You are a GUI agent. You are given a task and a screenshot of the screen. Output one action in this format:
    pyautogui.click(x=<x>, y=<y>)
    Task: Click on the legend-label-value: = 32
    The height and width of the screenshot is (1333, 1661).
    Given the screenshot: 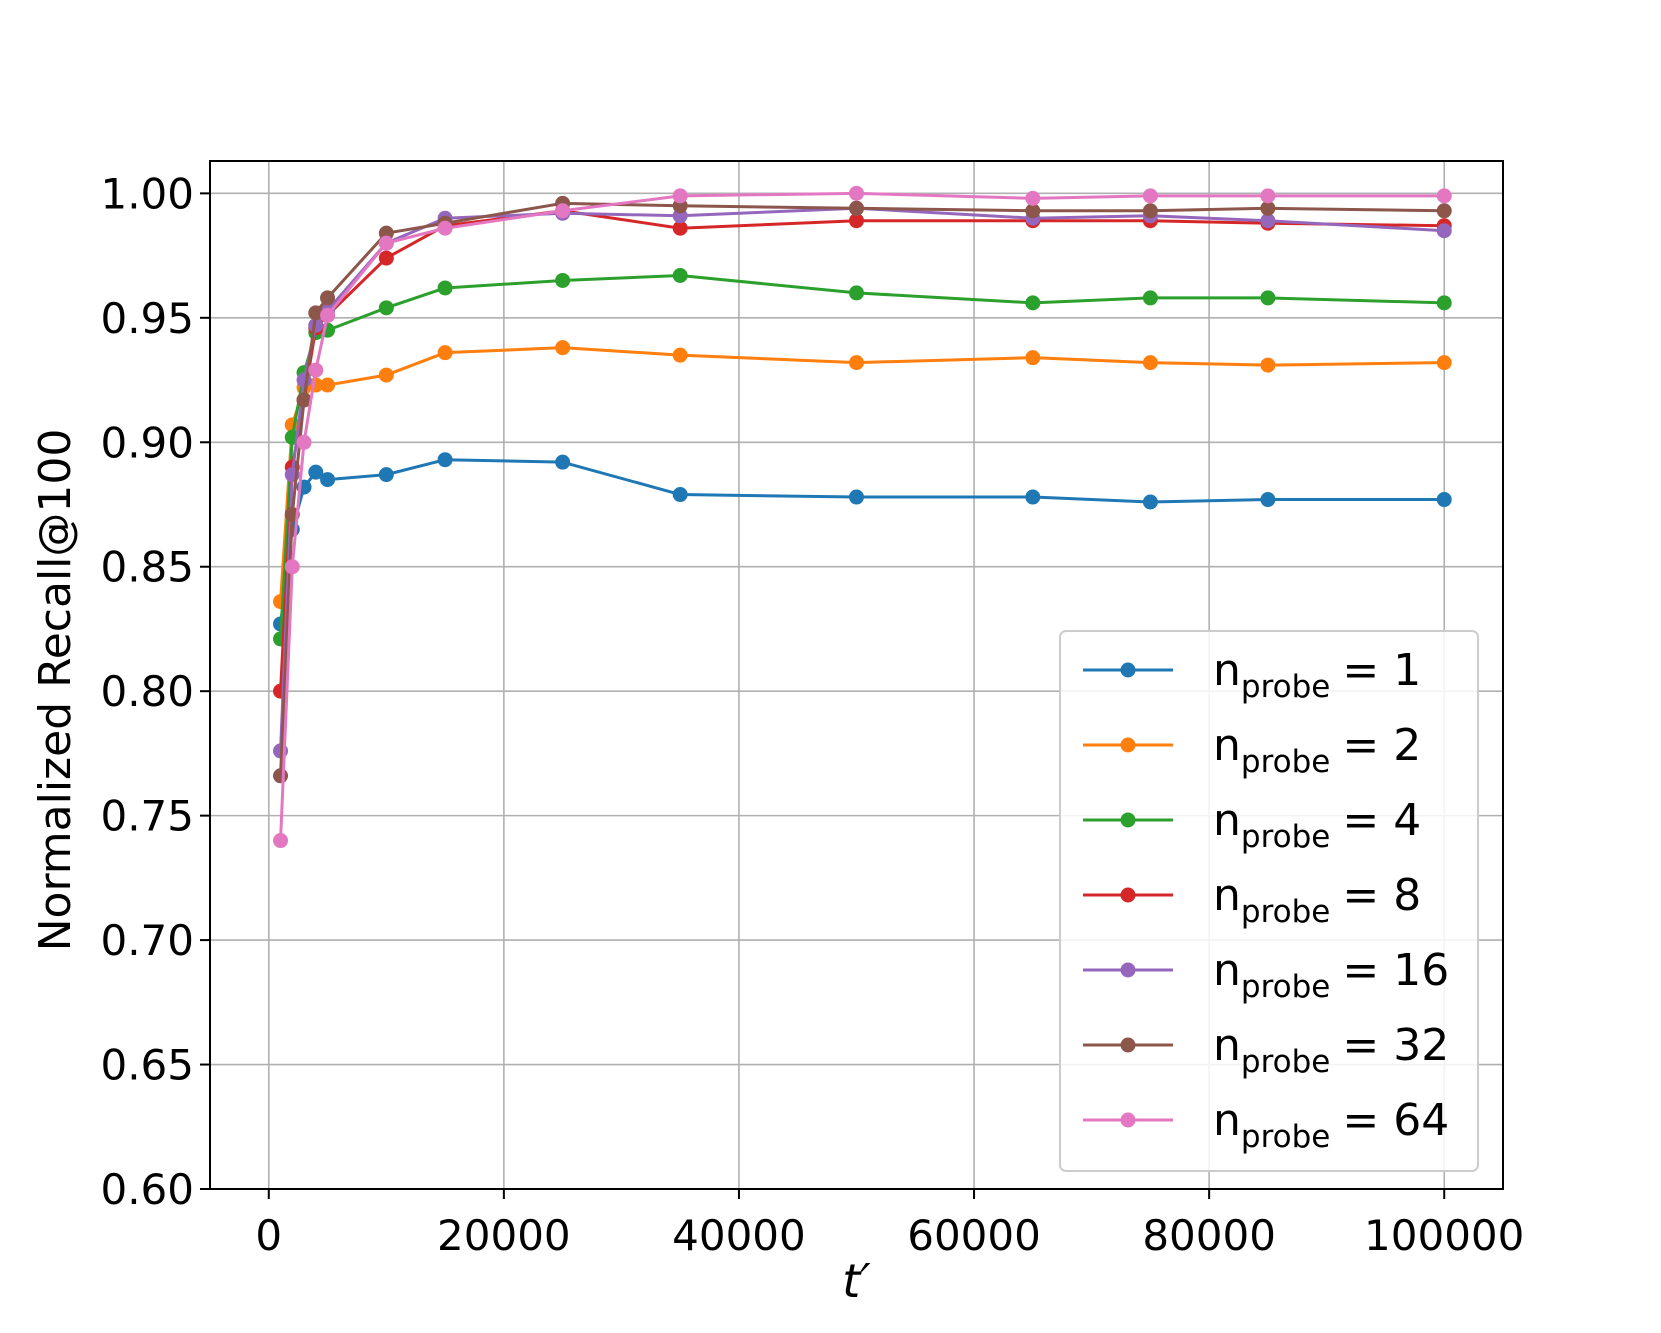 What is the action you would take?
    pyautogui.click(x=1395, y=1045)
    